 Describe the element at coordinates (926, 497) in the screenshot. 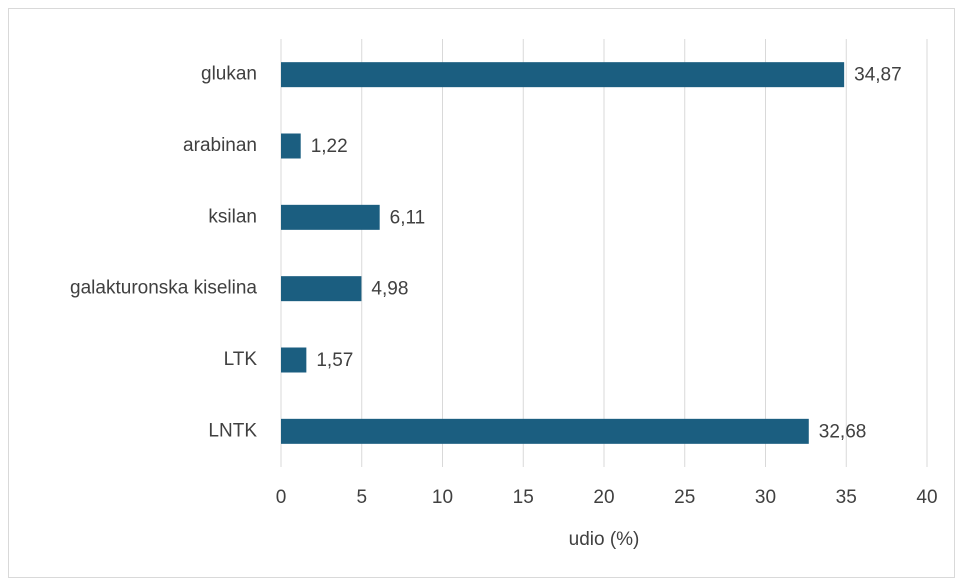

I see `x-tick-label: 40` at that location.